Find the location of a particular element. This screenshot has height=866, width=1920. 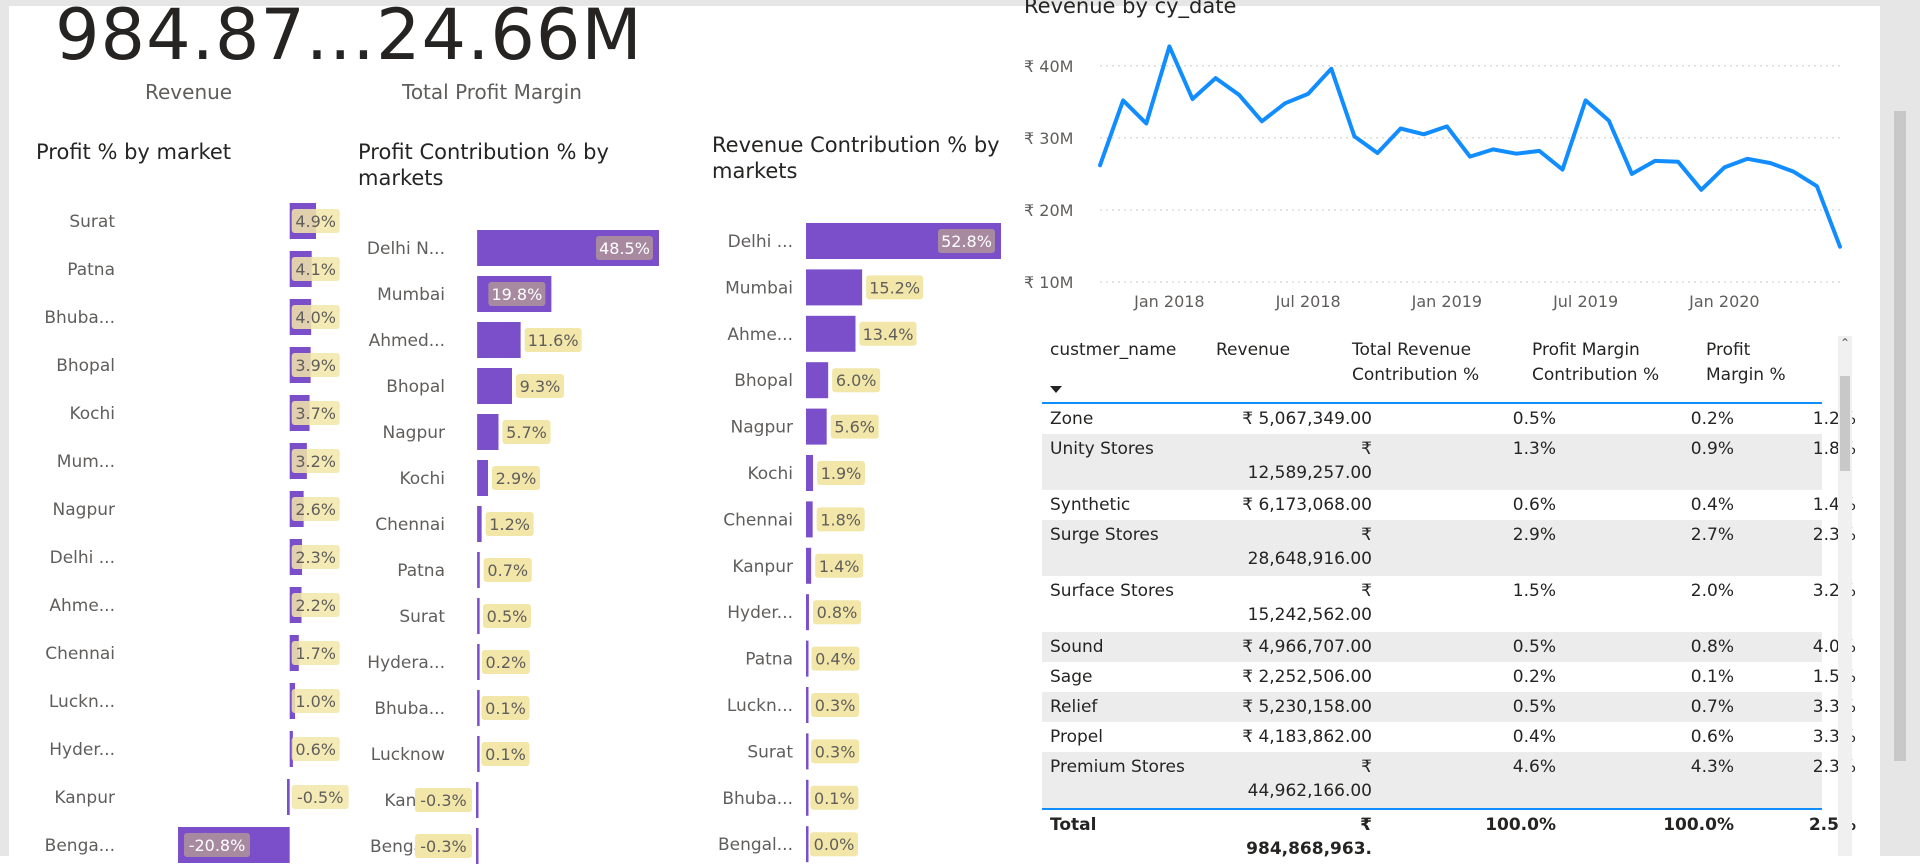

table-row: Propel ₹ 4,183,862.00 0.4% 0.6% 3.3% is located at coordinates (1449, 737).